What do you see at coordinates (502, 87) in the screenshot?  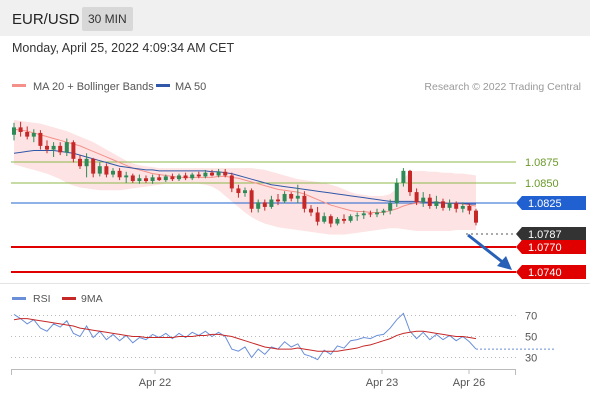 I see `research-credit: Research © 2022 Trading Central` at bounding box center [502, 87].